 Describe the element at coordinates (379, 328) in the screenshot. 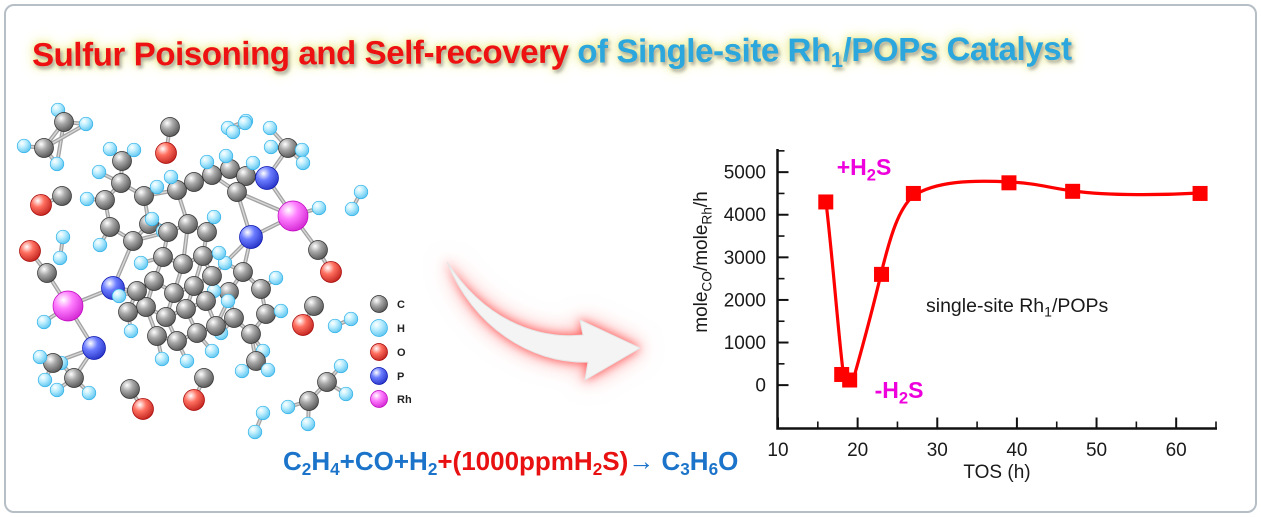

I see `legend-sphere-h` at that location.